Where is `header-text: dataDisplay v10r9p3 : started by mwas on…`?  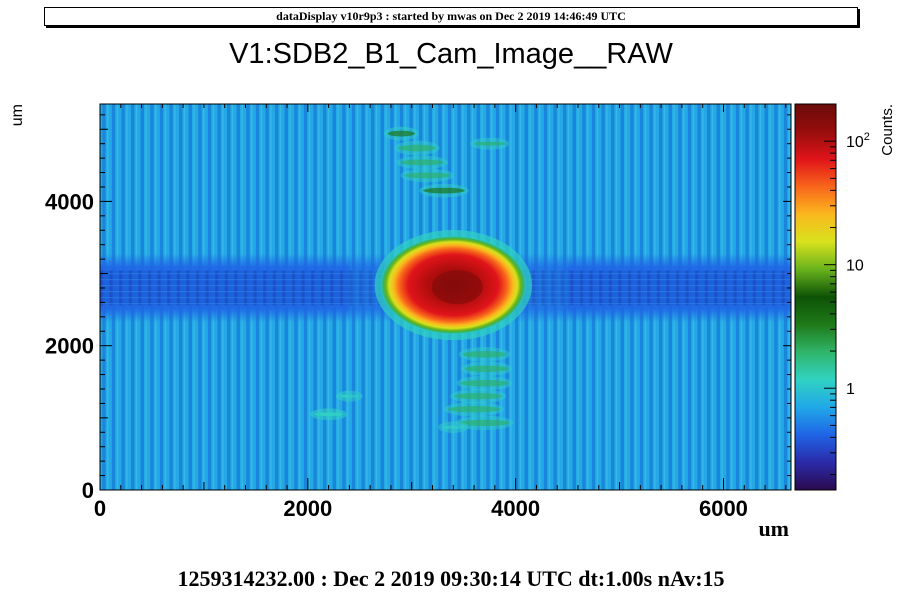 header-text: dataDisplay v10r9p3 : started by mwas on… is located at coordinates (451, 16).